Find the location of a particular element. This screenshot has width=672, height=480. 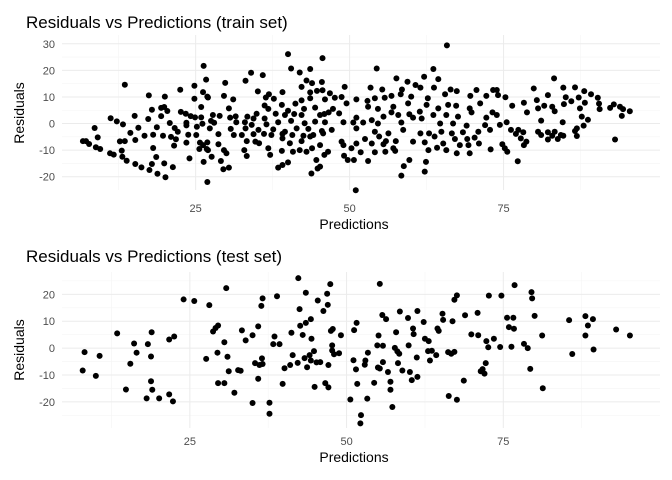

y-tick-label: 0 is located at coordinates (52, 349).